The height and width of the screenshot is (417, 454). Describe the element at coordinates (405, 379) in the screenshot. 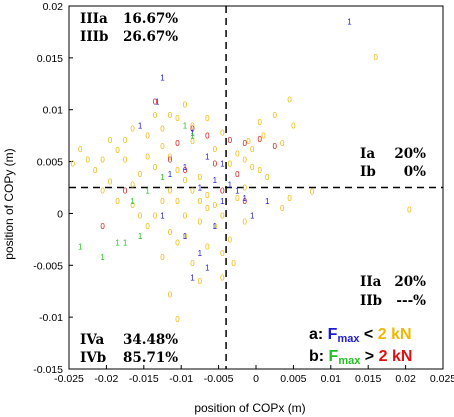

I see `x-tick-label: 0.02` at that location.